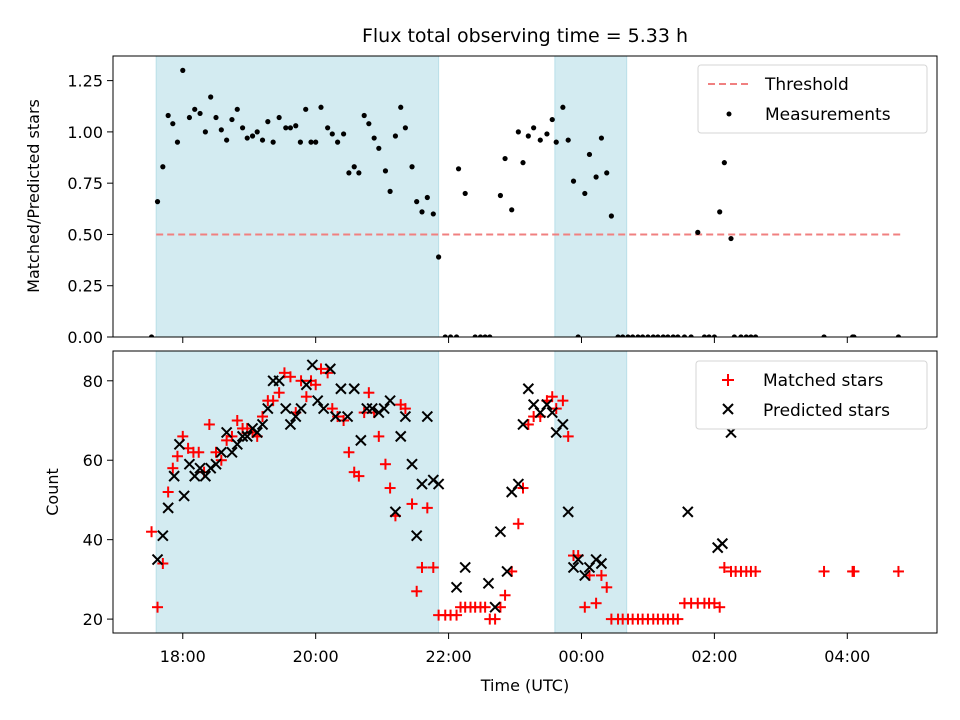 Image resolution: width=960 pixels, height=720 pixels. I want to click on x-tick-label: 00:00, so click(581, 656).